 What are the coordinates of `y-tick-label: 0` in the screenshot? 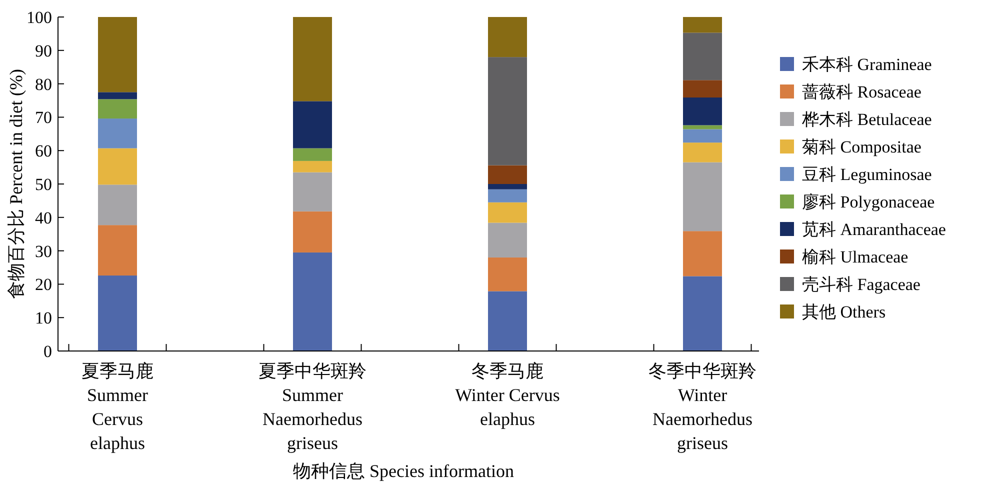 It's located at (48, 351).